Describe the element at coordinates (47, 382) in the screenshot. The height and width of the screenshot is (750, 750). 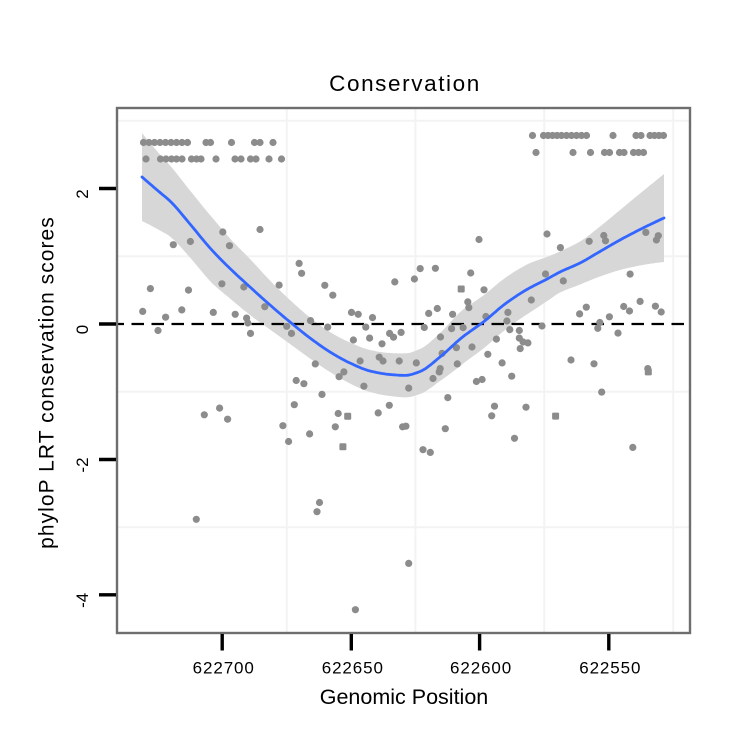
I see `svg-text: phyloP LRT conservation scores` at that location.